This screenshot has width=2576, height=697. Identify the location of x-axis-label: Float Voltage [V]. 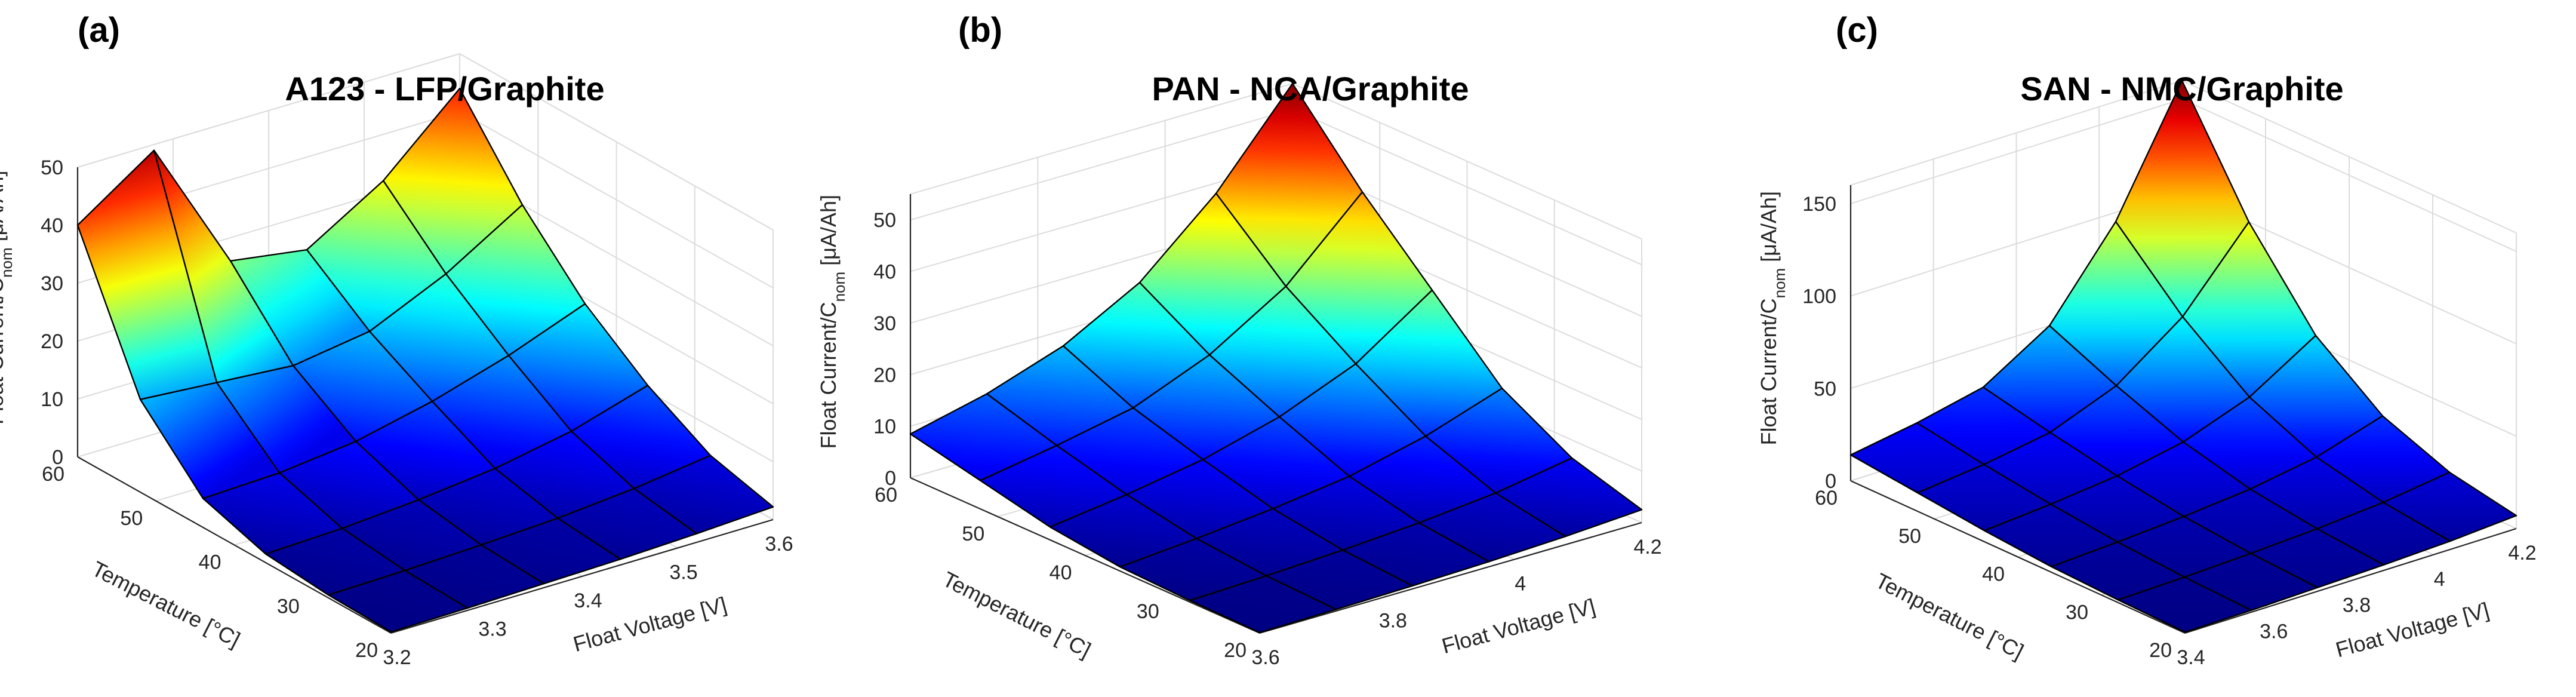
(1518, 626).